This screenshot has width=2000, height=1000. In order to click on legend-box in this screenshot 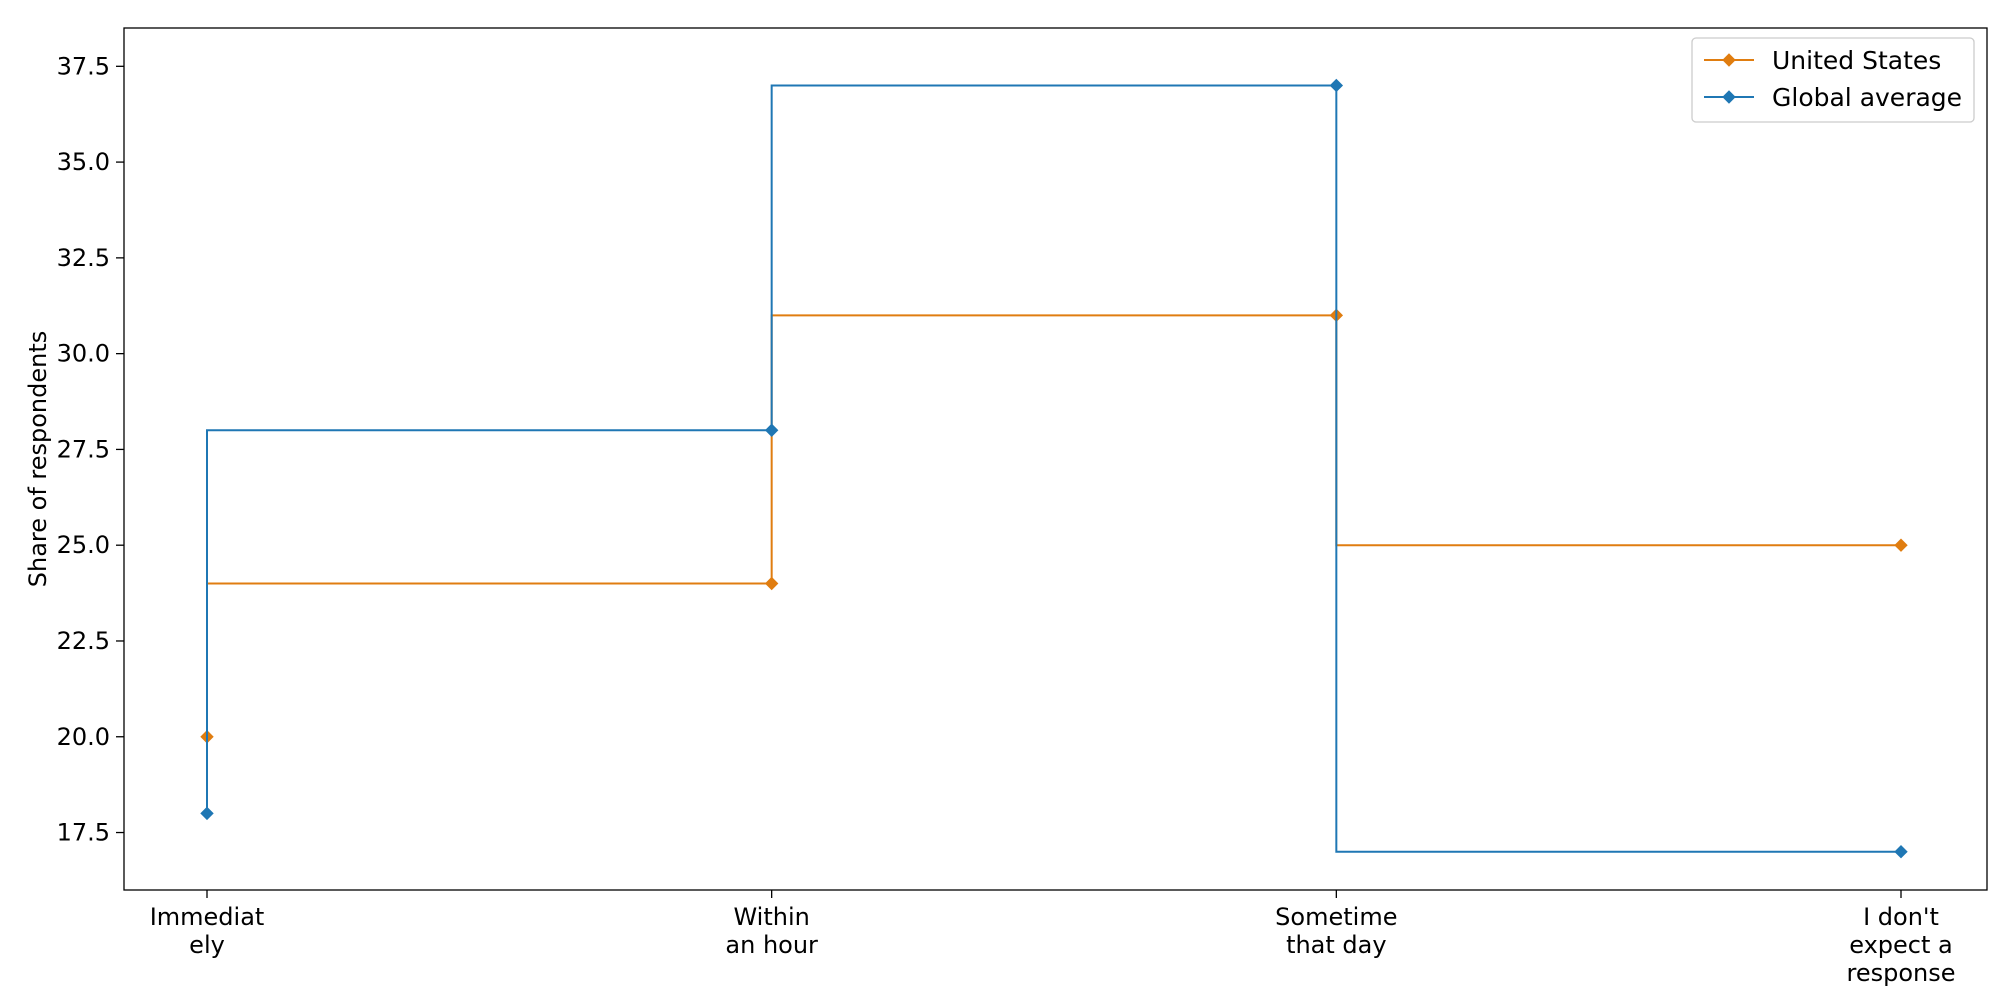, I will do `click(1833, 80)`.